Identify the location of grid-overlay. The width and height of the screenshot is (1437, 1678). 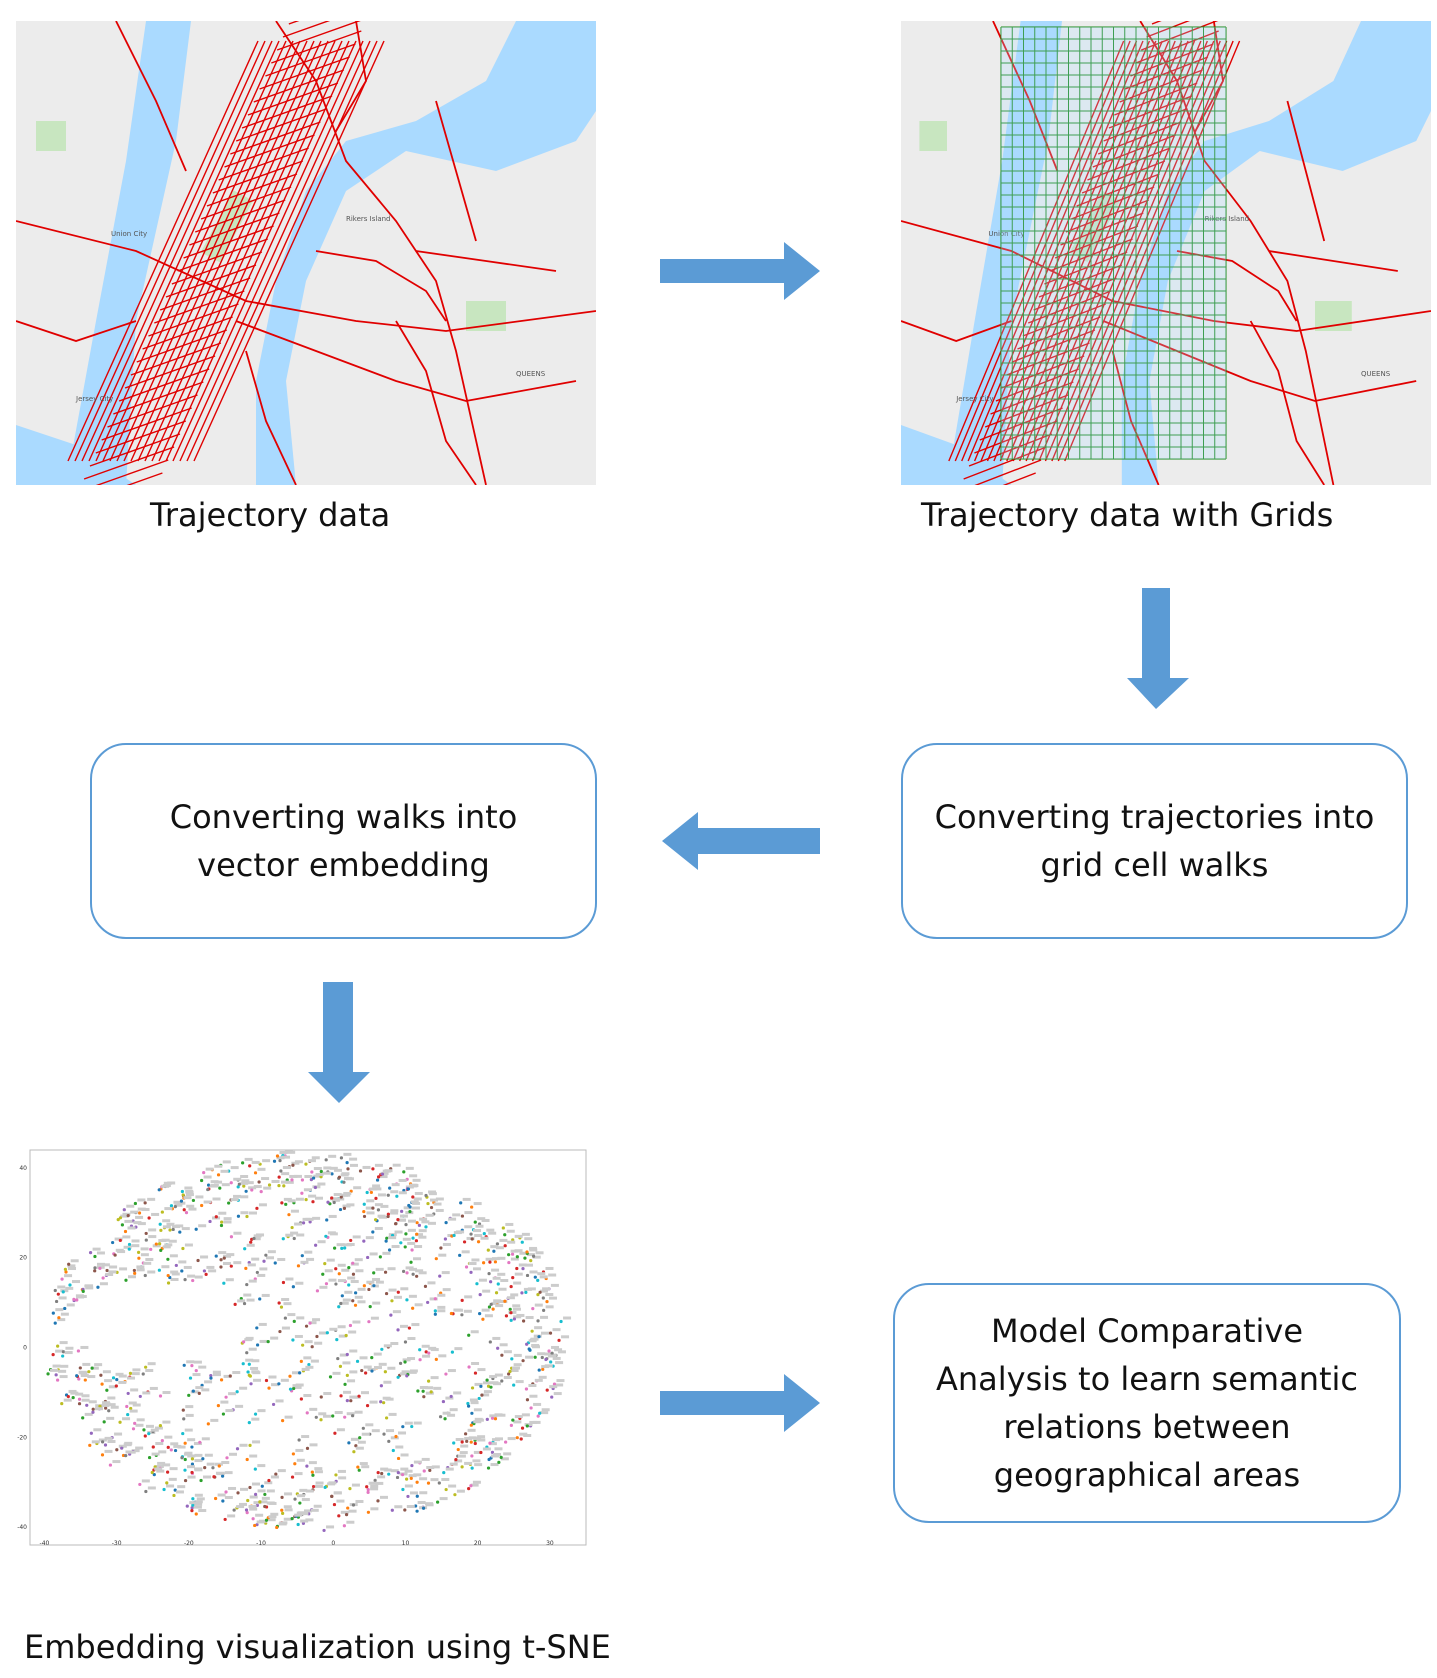
(1113, 243).